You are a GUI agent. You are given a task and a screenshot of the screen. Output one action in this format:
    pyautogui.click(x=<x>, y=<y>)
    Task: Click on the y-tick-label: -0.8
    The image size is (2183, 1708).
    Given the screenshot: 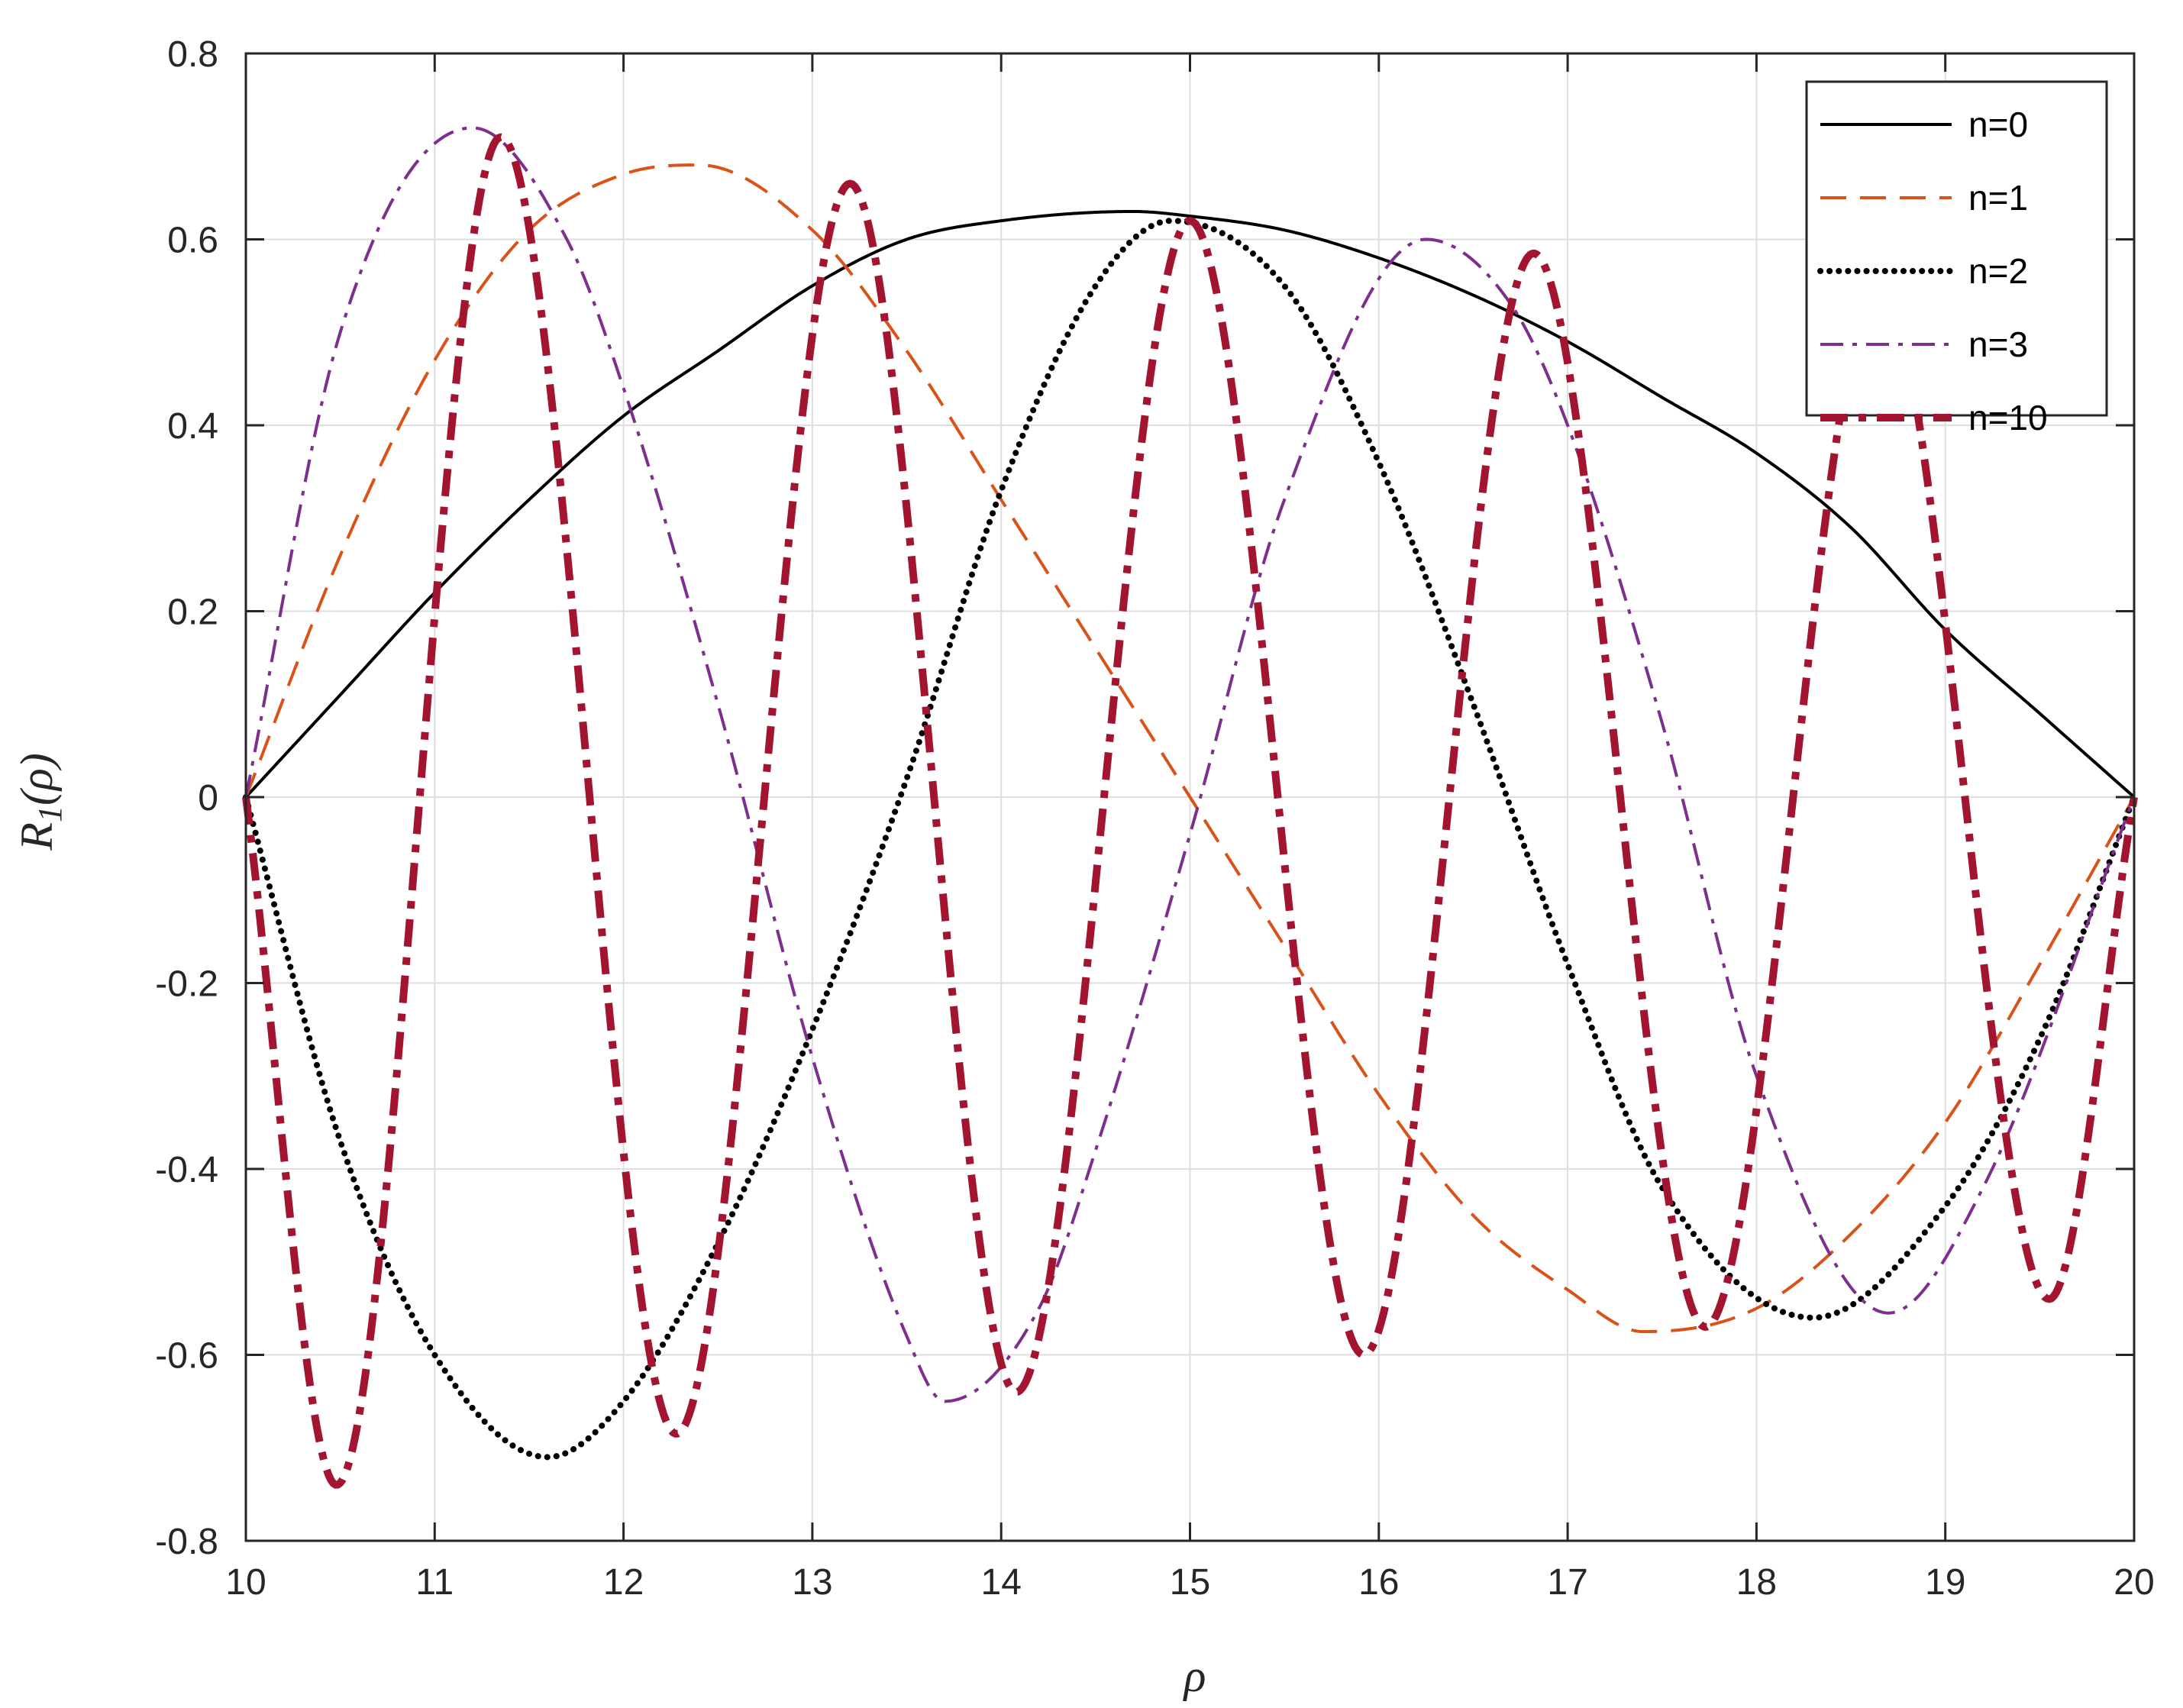 What is the action you would take?
    pyautogui.click(x=186, y=1542)
    